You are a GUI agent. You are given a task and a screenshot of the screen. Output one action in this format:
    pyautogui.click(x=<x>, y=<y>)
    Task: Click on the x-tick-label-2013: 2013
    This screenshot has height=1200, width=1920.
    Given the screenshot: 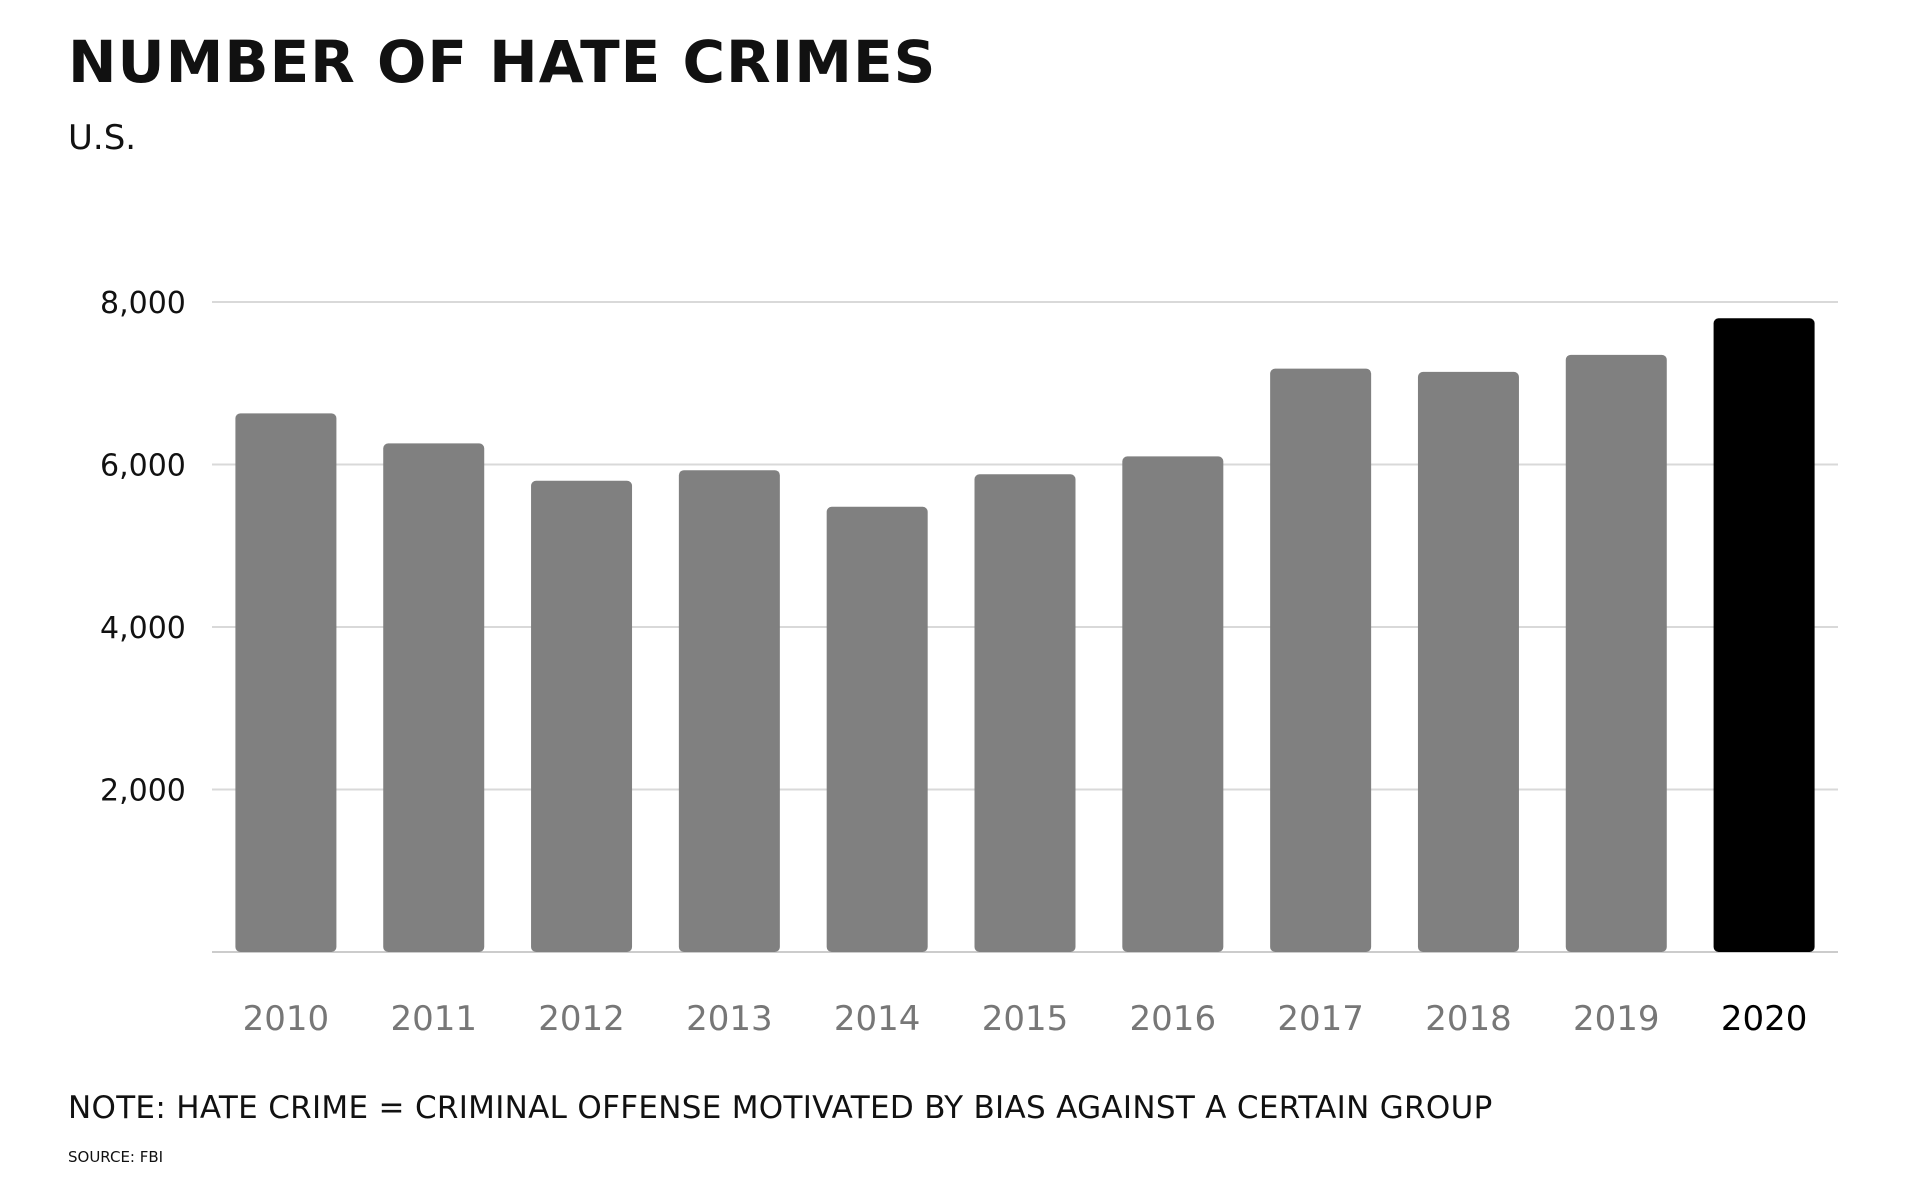 What is the action you would take?
    pyautogui.click(x=729, y=1019)
    